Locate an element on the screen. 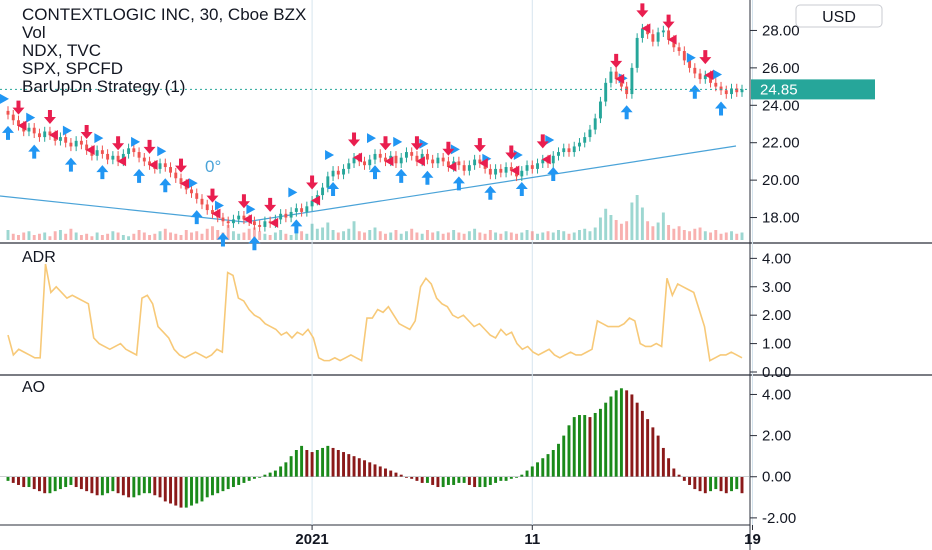 Image resolution: width=932 pixels, height=550 pixels. legend-strategy: BarUpDn Strategy (1) is located at coordinates (103, 86).